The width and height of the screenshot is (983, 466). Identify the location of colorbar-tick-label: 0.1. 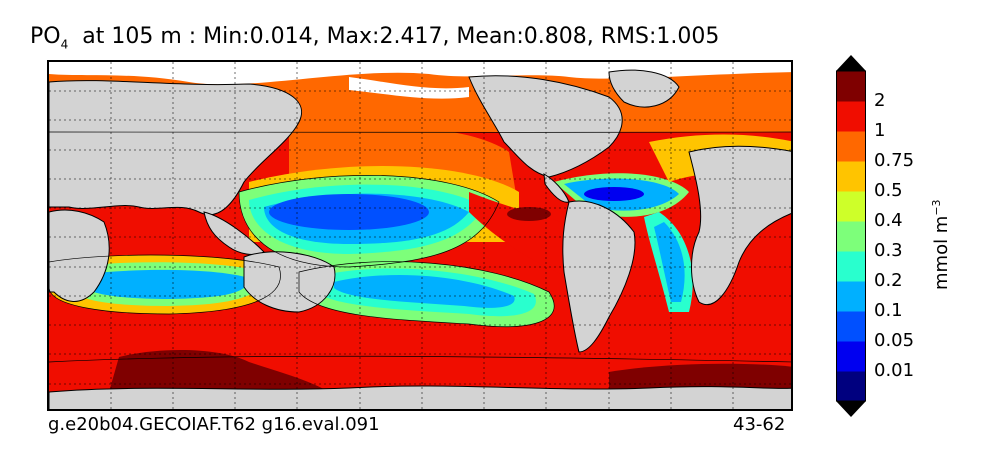
(888, 310).